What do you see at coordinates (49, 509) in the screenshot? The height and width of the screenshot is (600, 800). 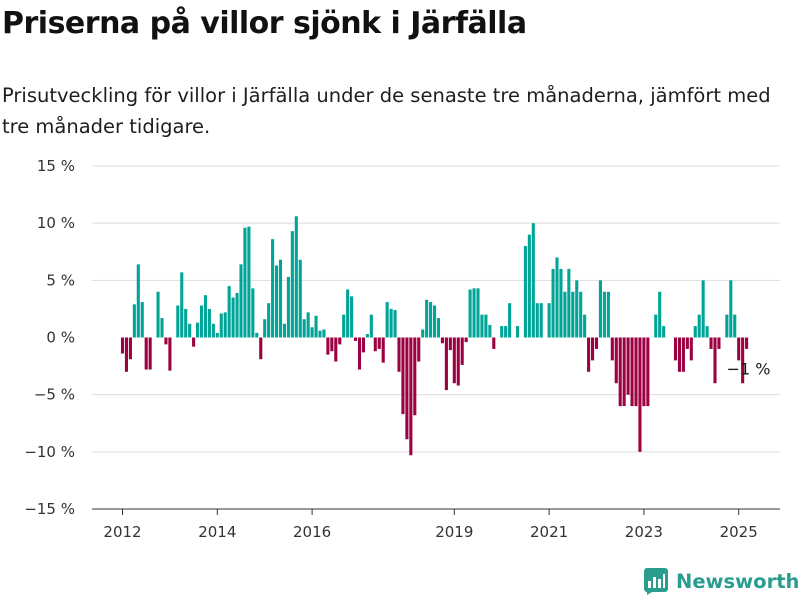 I see `y-tick-label: −15 %` at bounding box center [49, 509].